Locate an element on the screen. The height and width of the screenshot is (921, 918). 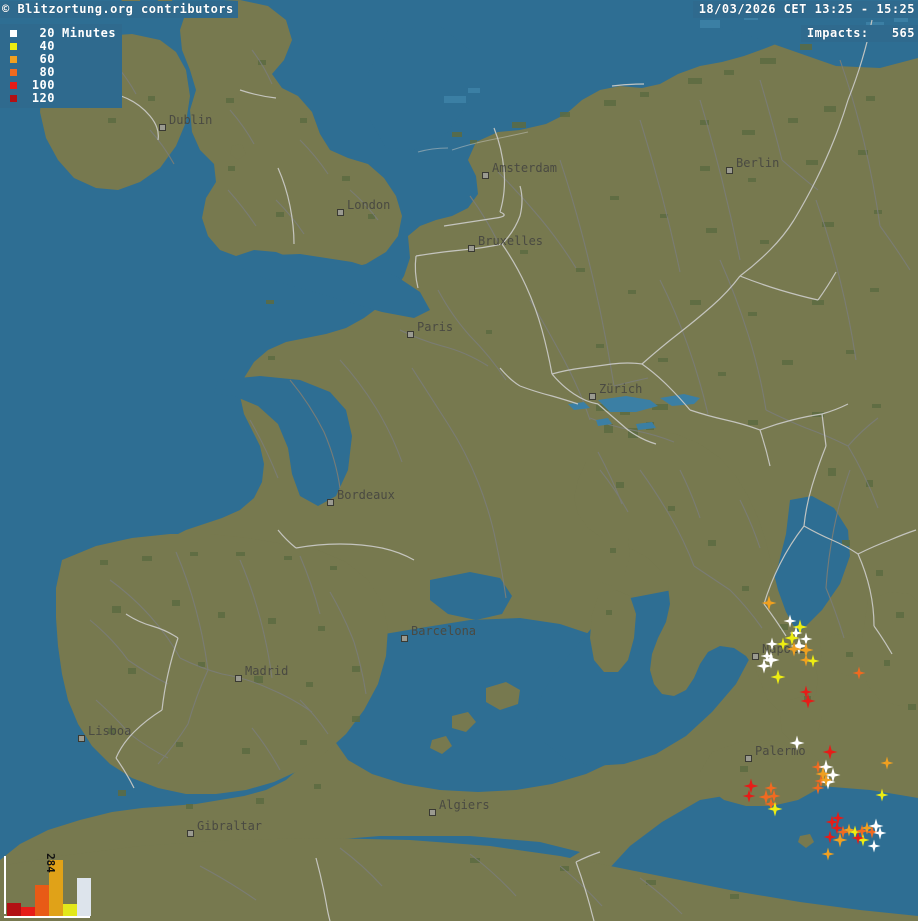
legend-row-80: 80 is located at coordinates (61, 72).